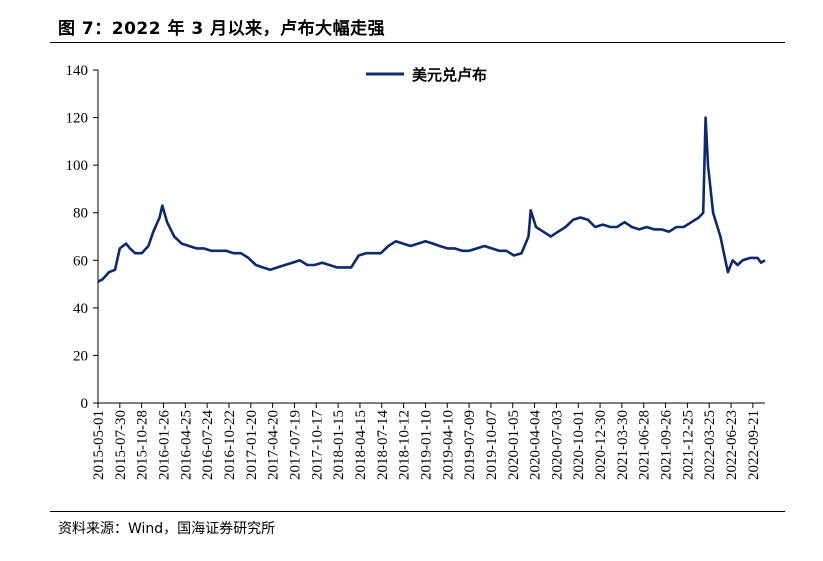 This screenshot has width=823, height=561. I want to click on footer-divider, so click(417, 511).